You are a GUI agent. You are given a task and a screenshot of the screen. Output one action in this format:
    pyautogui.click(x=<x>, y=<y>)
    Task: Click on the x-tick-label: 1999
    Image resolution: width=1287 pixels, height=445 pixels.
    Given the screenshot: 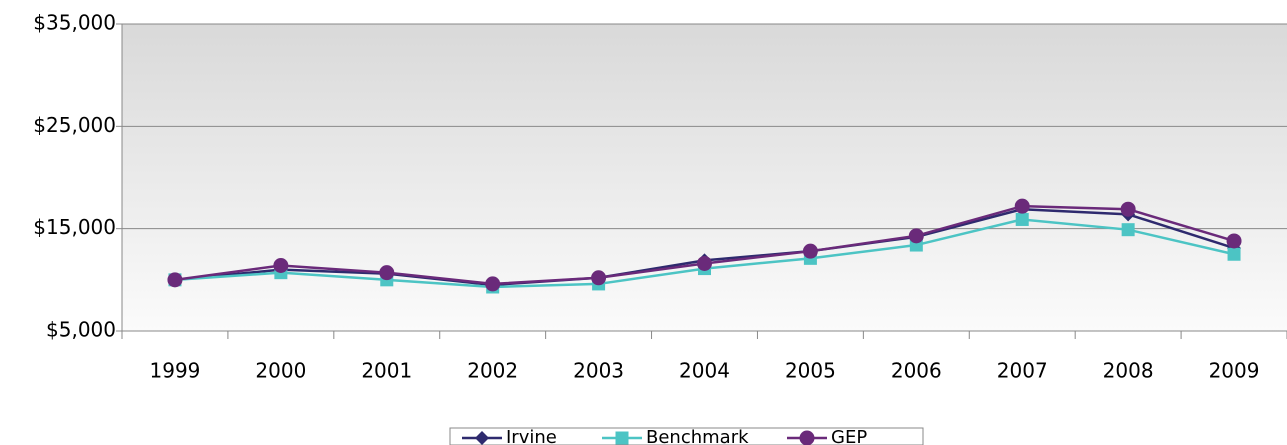 What is the action you would take?
    pyautogui.click(x=175, y=371)
    